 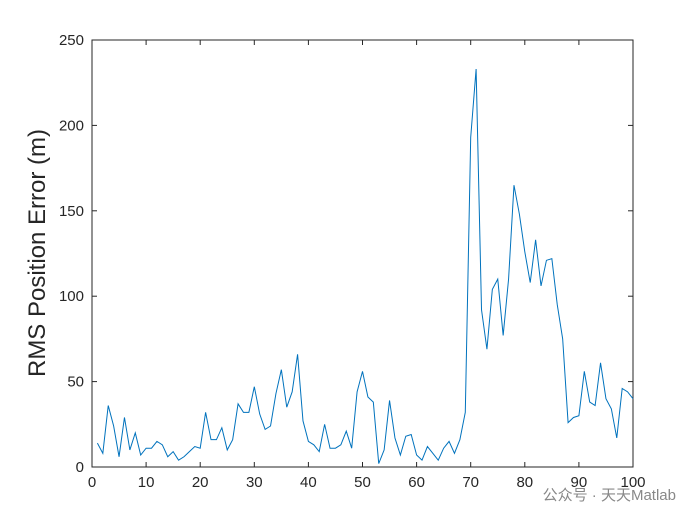 What do you see at coordinates (71, 125) in the screenshot?
I see `y-tick-label: 200` at bounding box center [71, 125].